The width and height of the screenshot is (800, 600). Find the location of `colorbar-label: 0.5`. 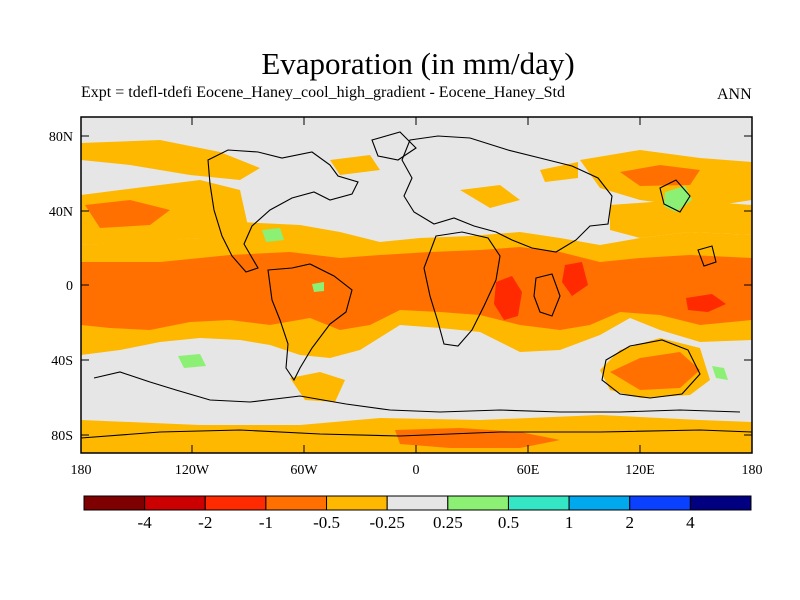

colorbar-label: 0.5 is located at coordinates (508, 522).